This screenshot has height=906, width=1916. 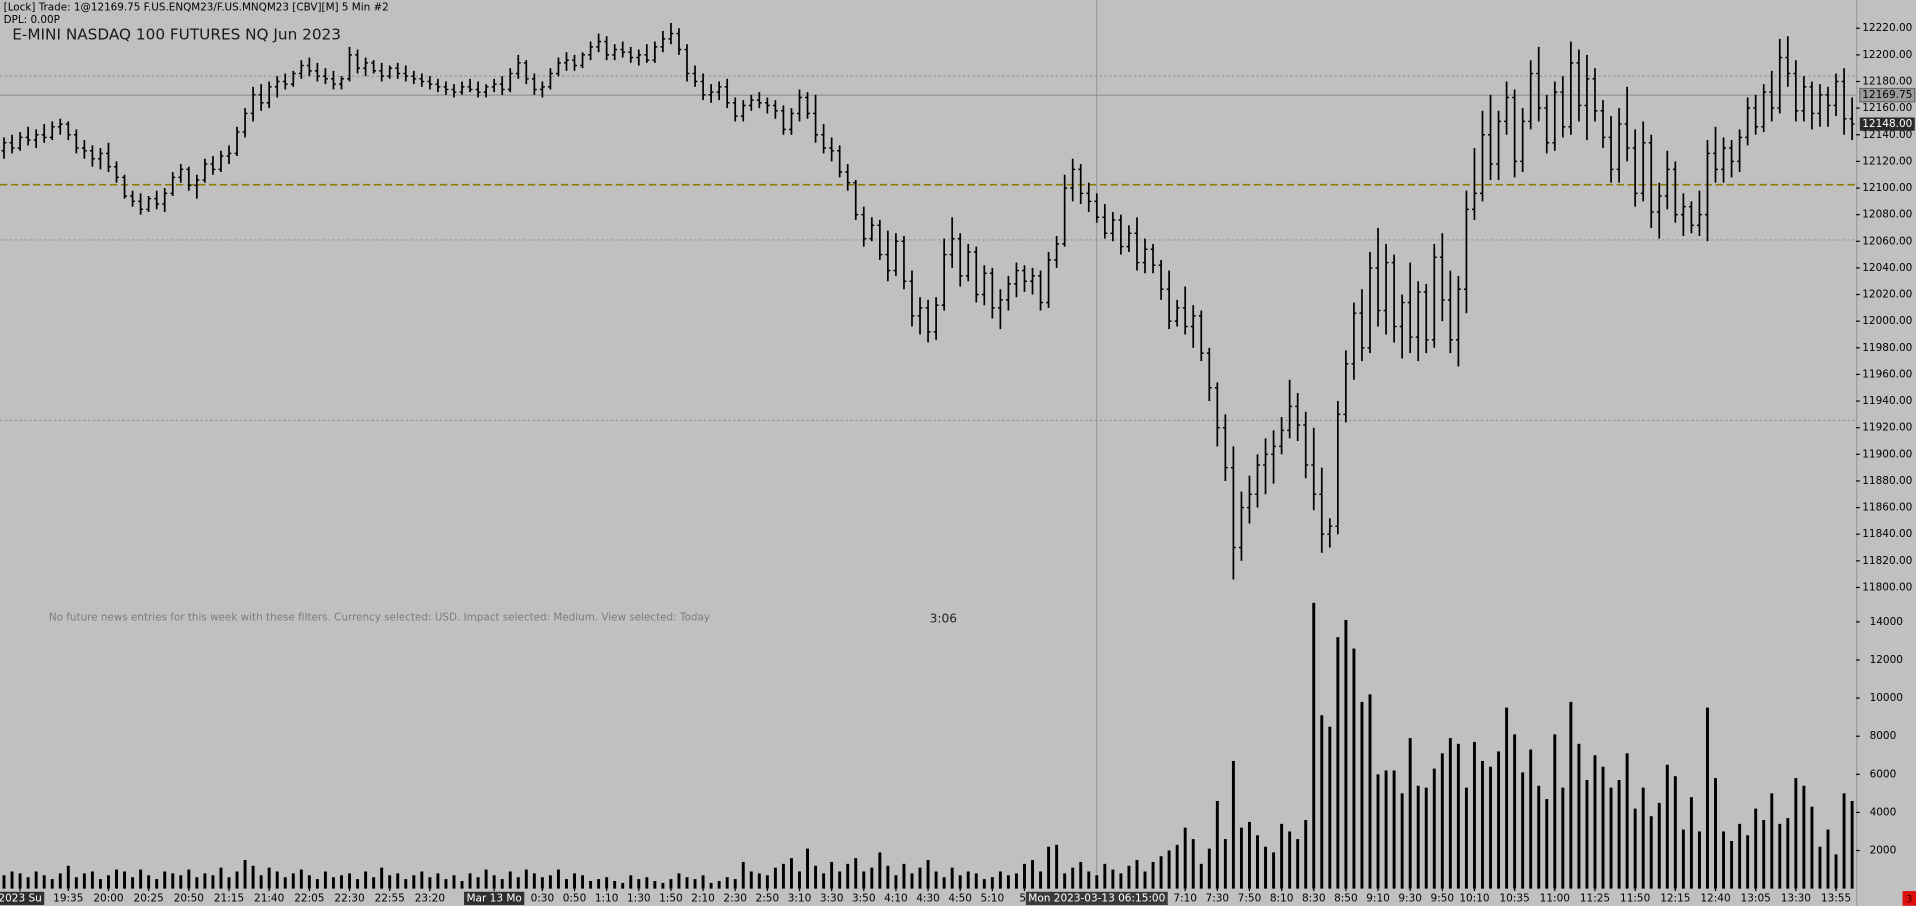 I want to click on x-tick-label: 5:10, so click(x=993, y=898).